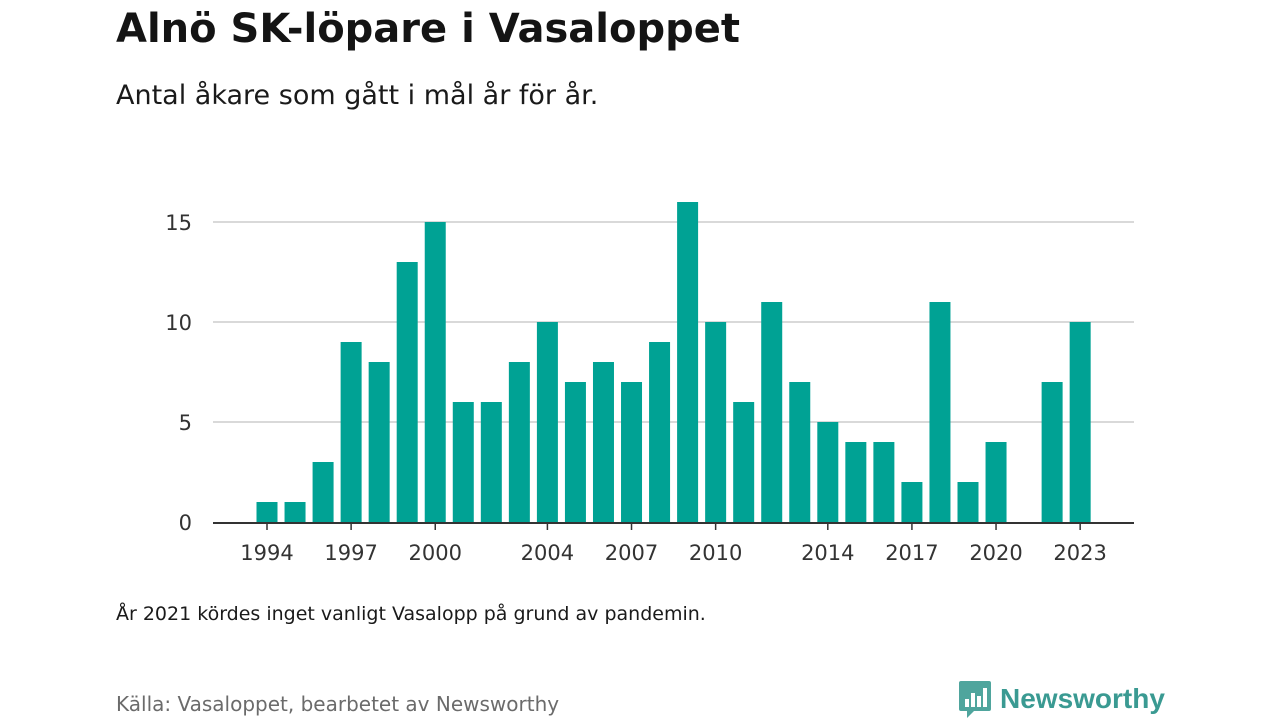  What do you see at coordinates (688, 362) in the screenshot?
I see `bar-2009` at bounding box center [688, 362].